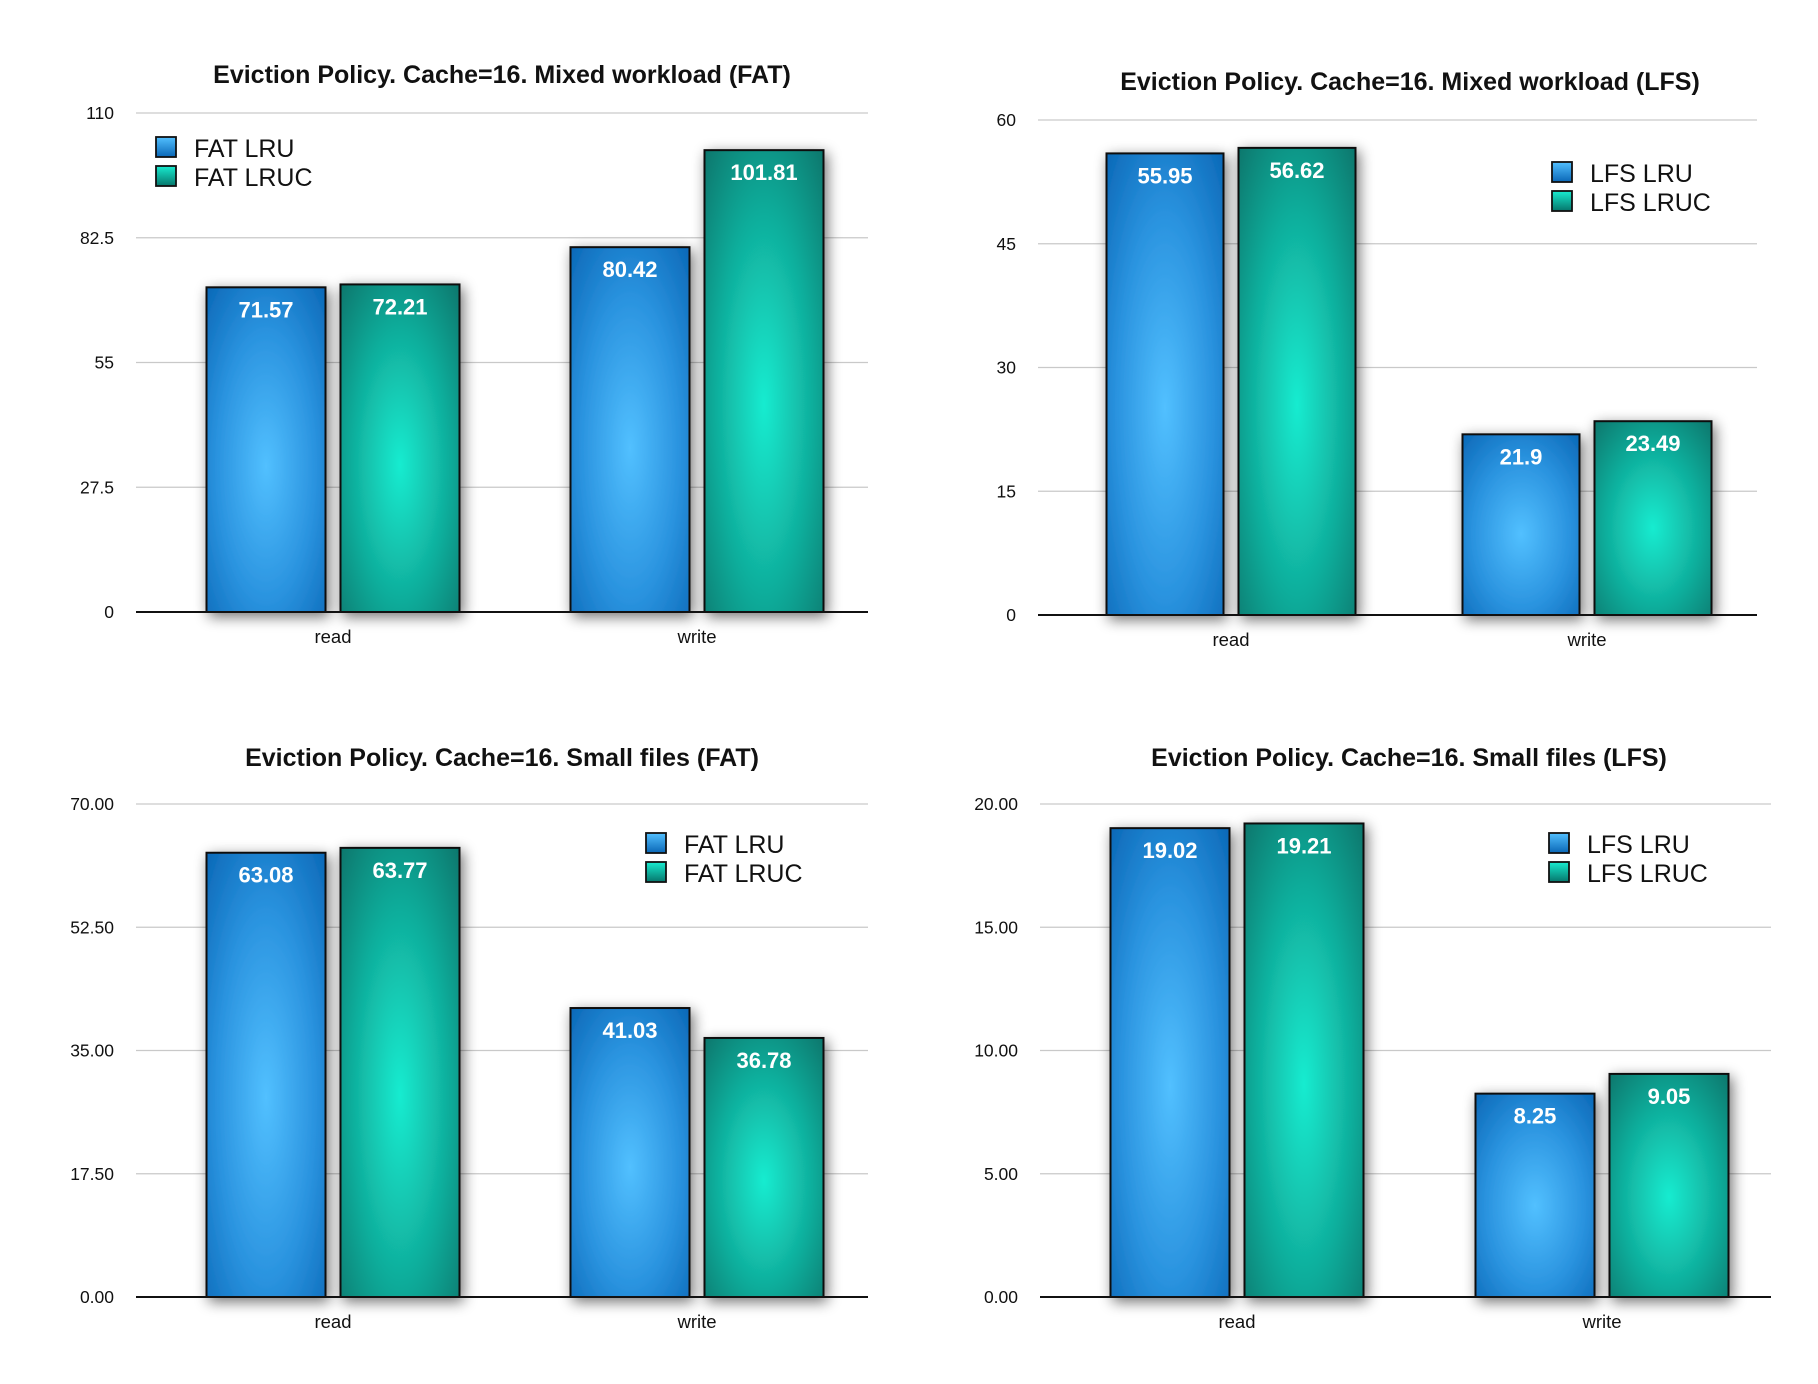  What do you see at coordinates (92, 1051) in the screenshot?
I see `y-tick-label: 35.00` at bounding box center [92, 1051].